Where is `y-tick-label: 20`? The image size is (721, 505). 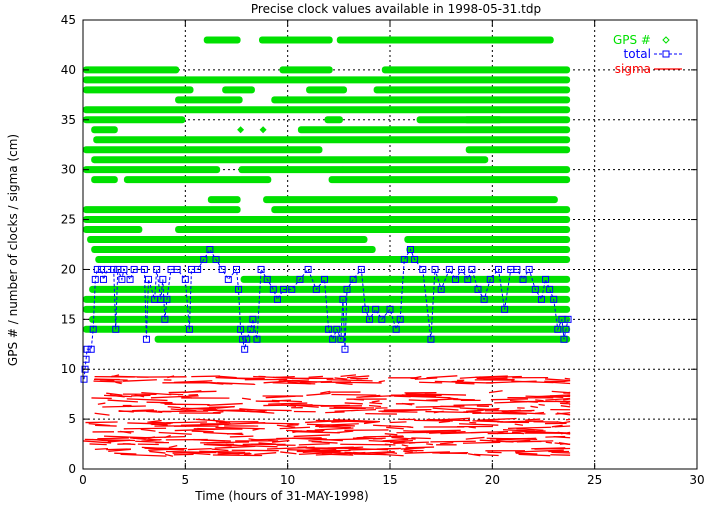 y-tick-label: 20 is located at coordinates (68, 269).